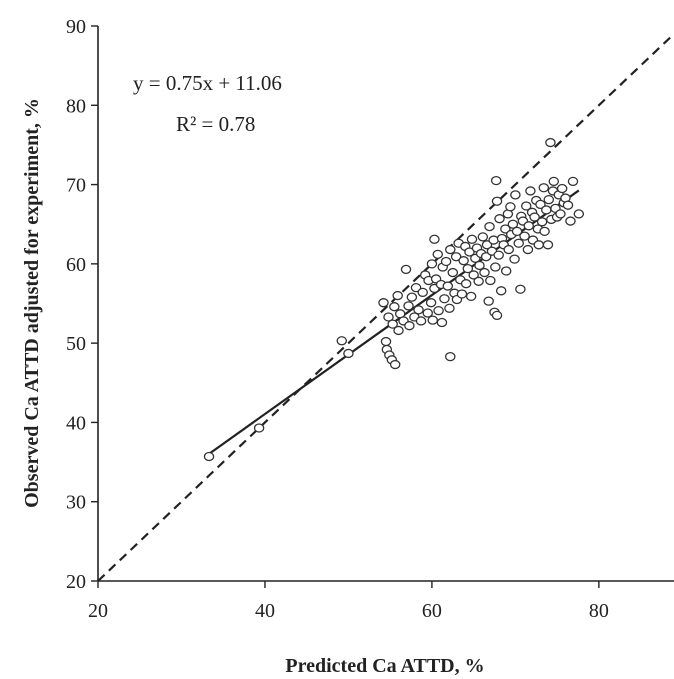 The height and width of the screenshot is (679, 674). Describe the element at coordinates (207, 83) in the screenshot. I see `equation-annotation: y = 0.75x + 11.06` at that location.